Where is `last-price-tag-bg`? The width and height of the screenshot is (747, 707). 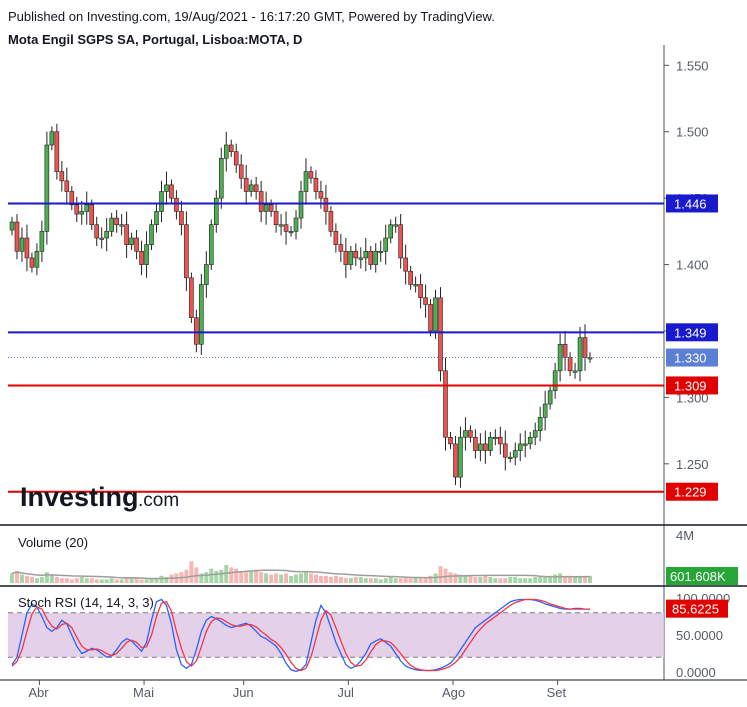
last-price-tag-bg is located at coordinates (692, 357).